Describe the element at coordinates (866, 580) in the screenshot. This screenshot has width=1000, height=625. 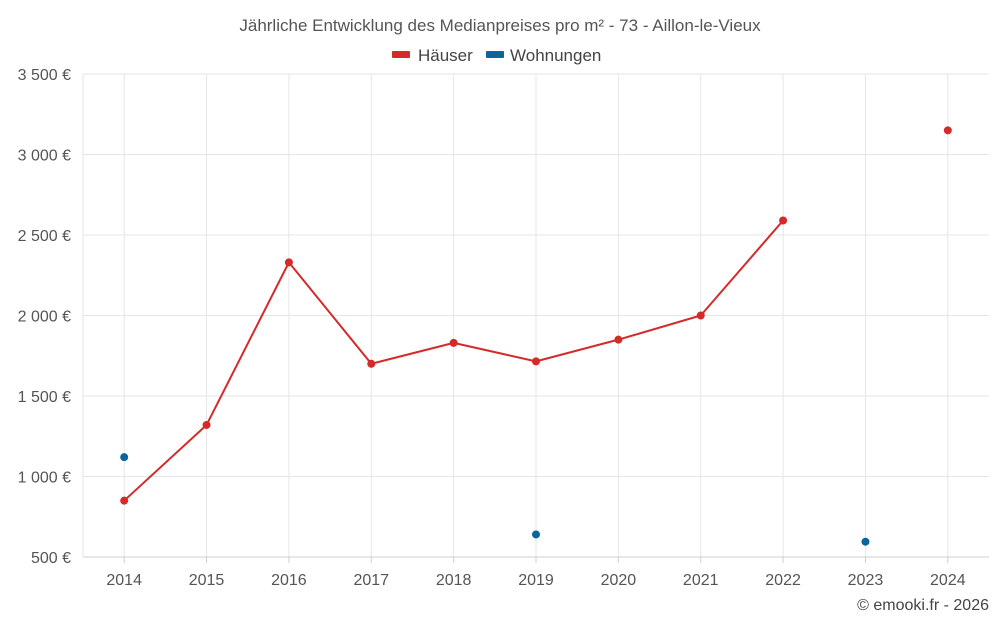
I see `x-tick-label: 2023` at that location.